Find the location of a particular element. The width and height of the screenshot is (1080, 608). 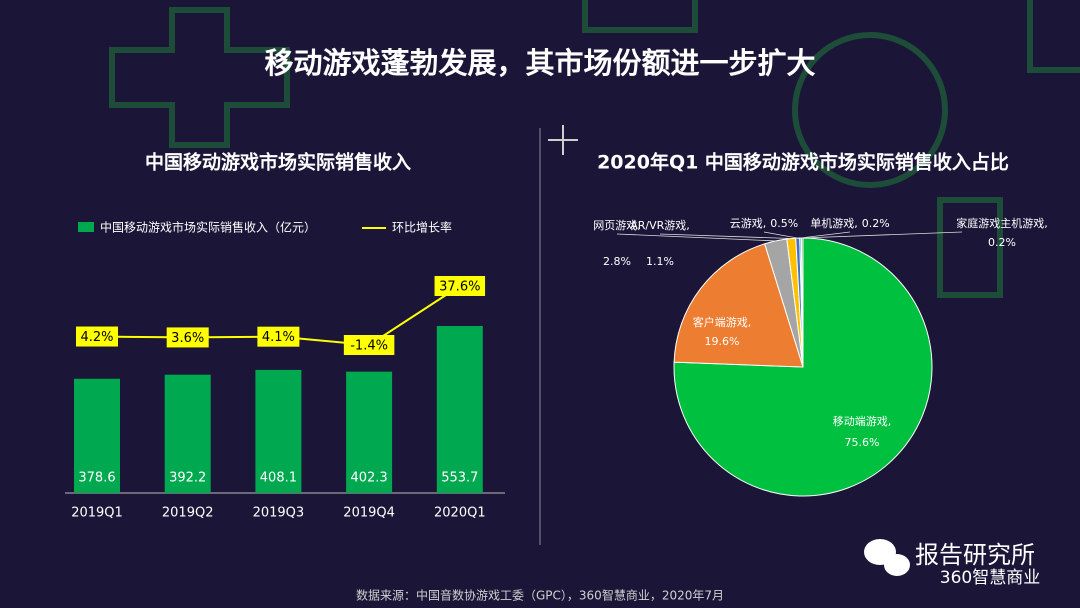

slide-title: 移动游戏蓬勃发展，其市场份额进一步扩大 is located at coordinates (539, 63).